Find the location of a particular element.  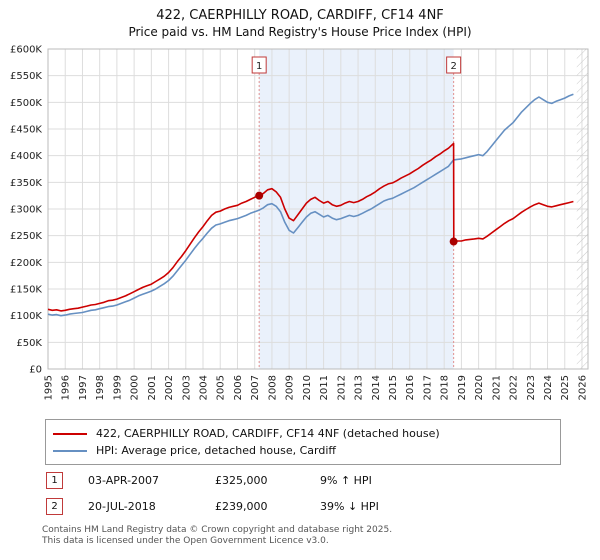

x-tick-label: 1995 is located at coordinates (49, 387).